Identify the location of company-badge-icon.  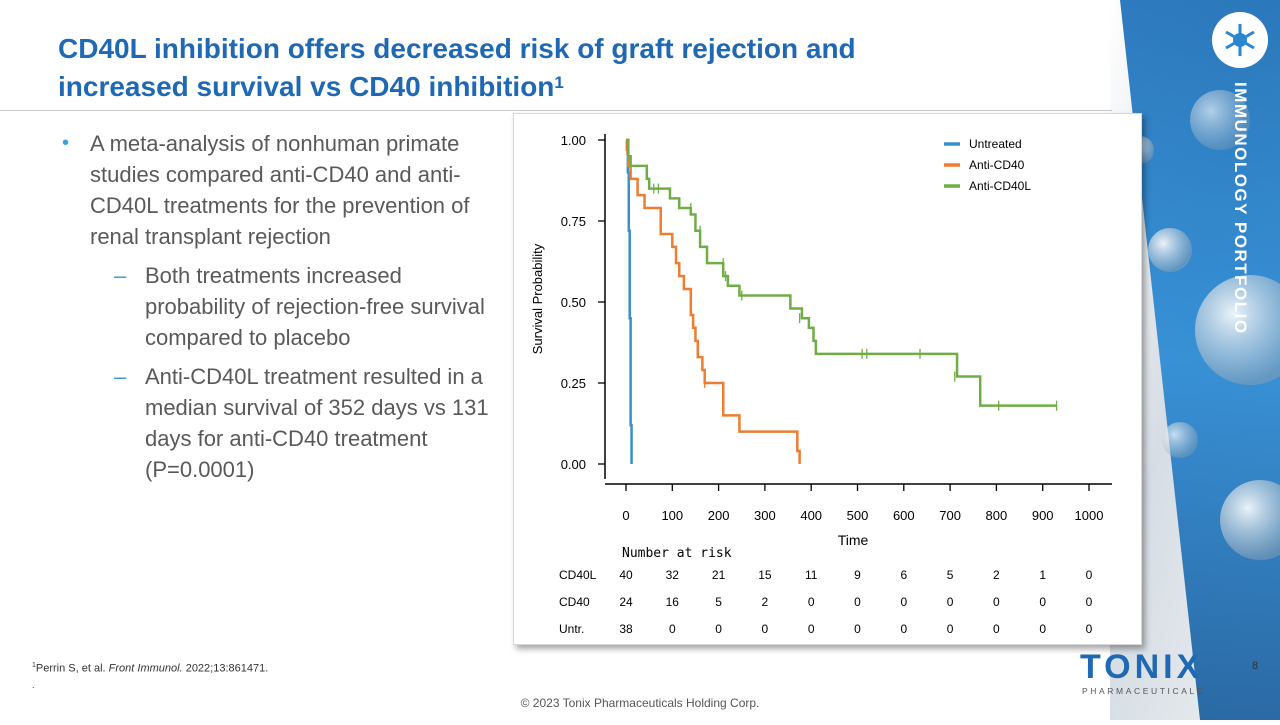
(1240, 40).